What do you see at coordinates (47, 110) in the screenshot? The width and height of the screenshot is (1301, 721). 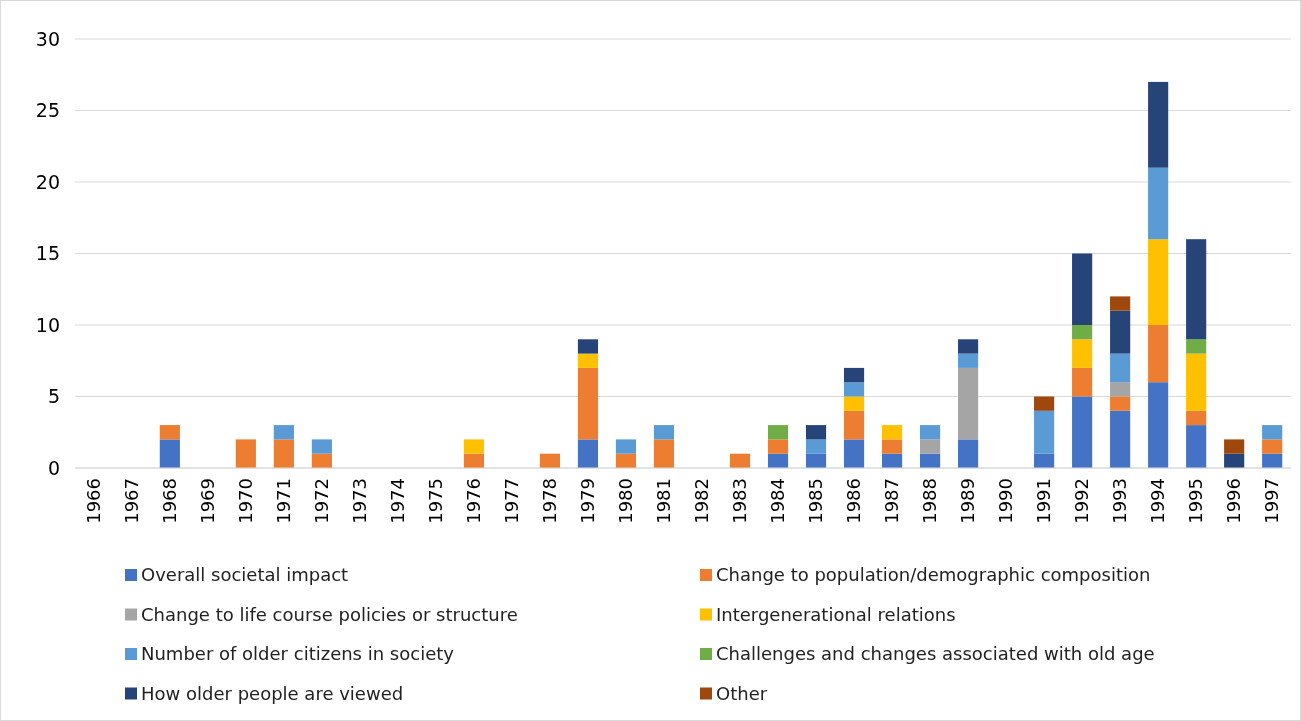 I see `y-tick-label: 25` at bounding box center [47, 110].